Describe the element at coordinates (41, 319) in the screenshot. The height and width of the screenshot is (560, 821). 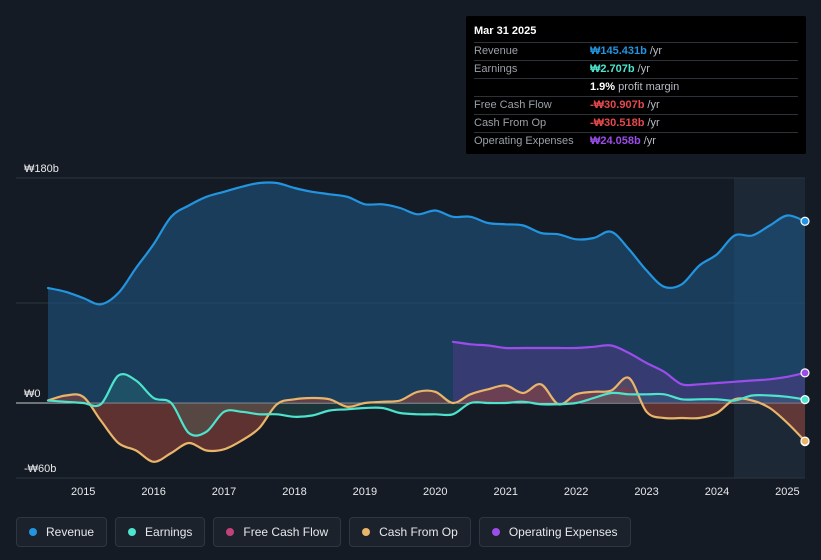
I see `y-axis: ₩180b ₩0 -₩60b` at that location.